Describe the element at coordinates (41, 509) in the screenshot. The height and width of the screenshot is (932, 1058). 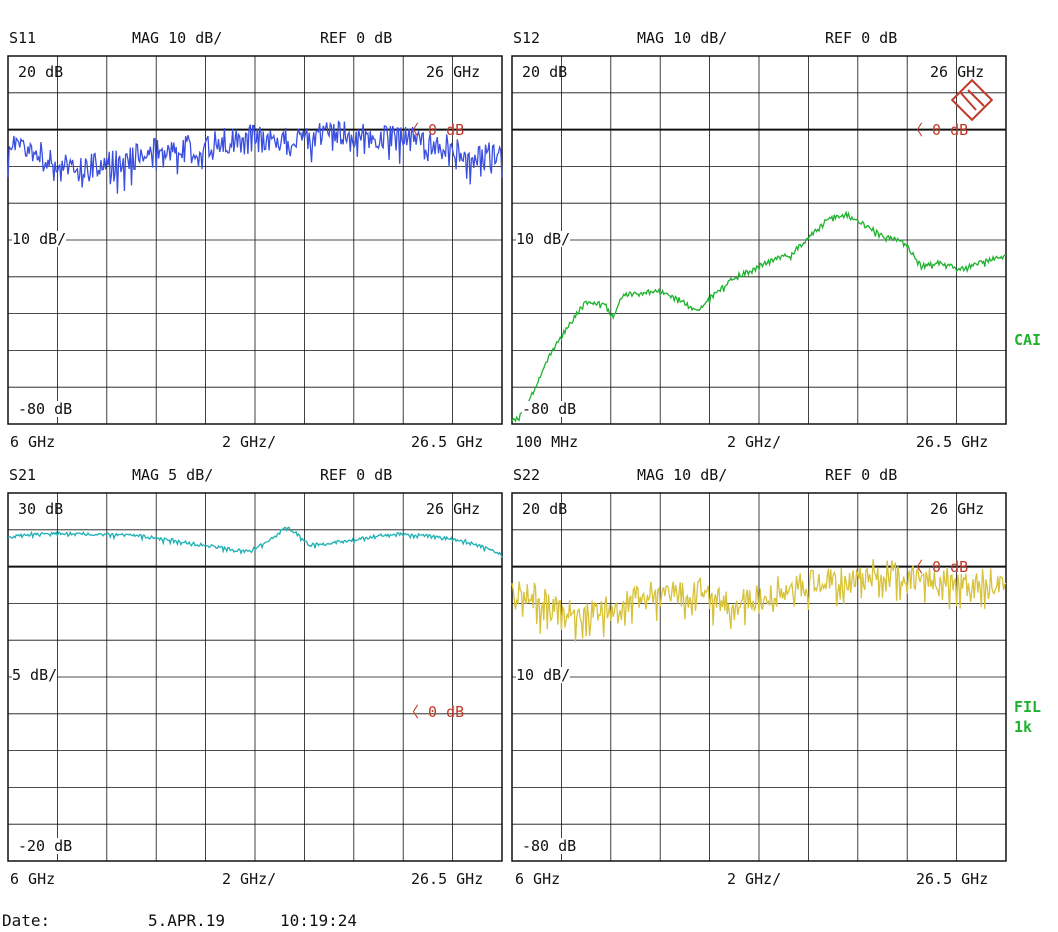
I see `s21-top-level: 30 dB` at that location.